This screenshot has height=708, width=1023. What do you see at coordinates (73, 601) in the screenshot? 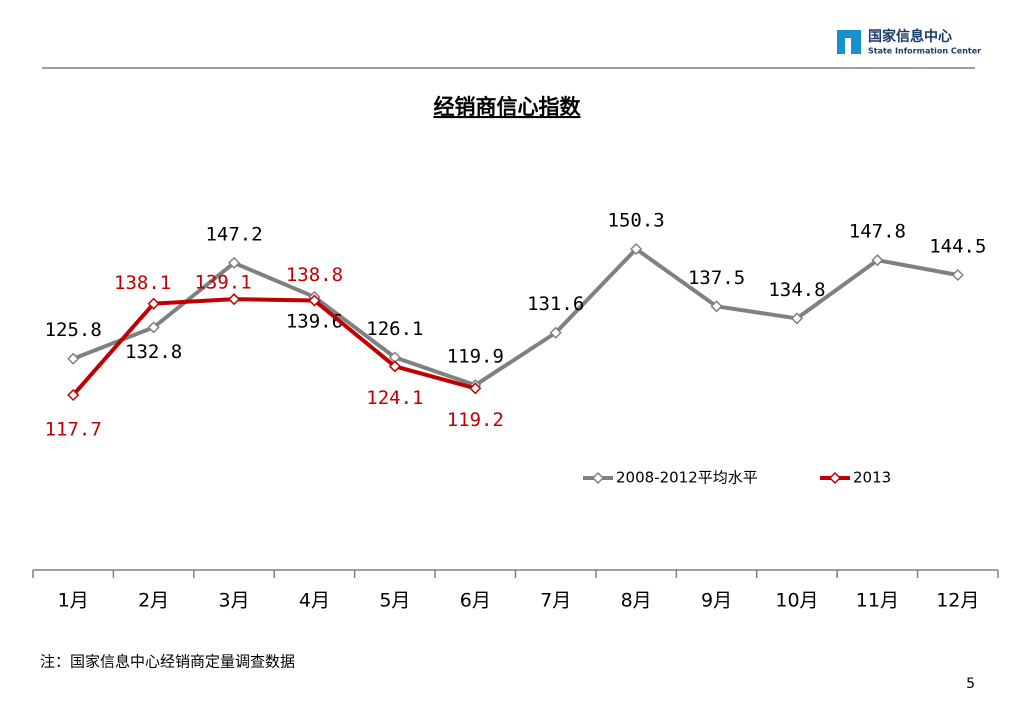
I see `x-tick-label: 1月` at bounding box center [73, 601].